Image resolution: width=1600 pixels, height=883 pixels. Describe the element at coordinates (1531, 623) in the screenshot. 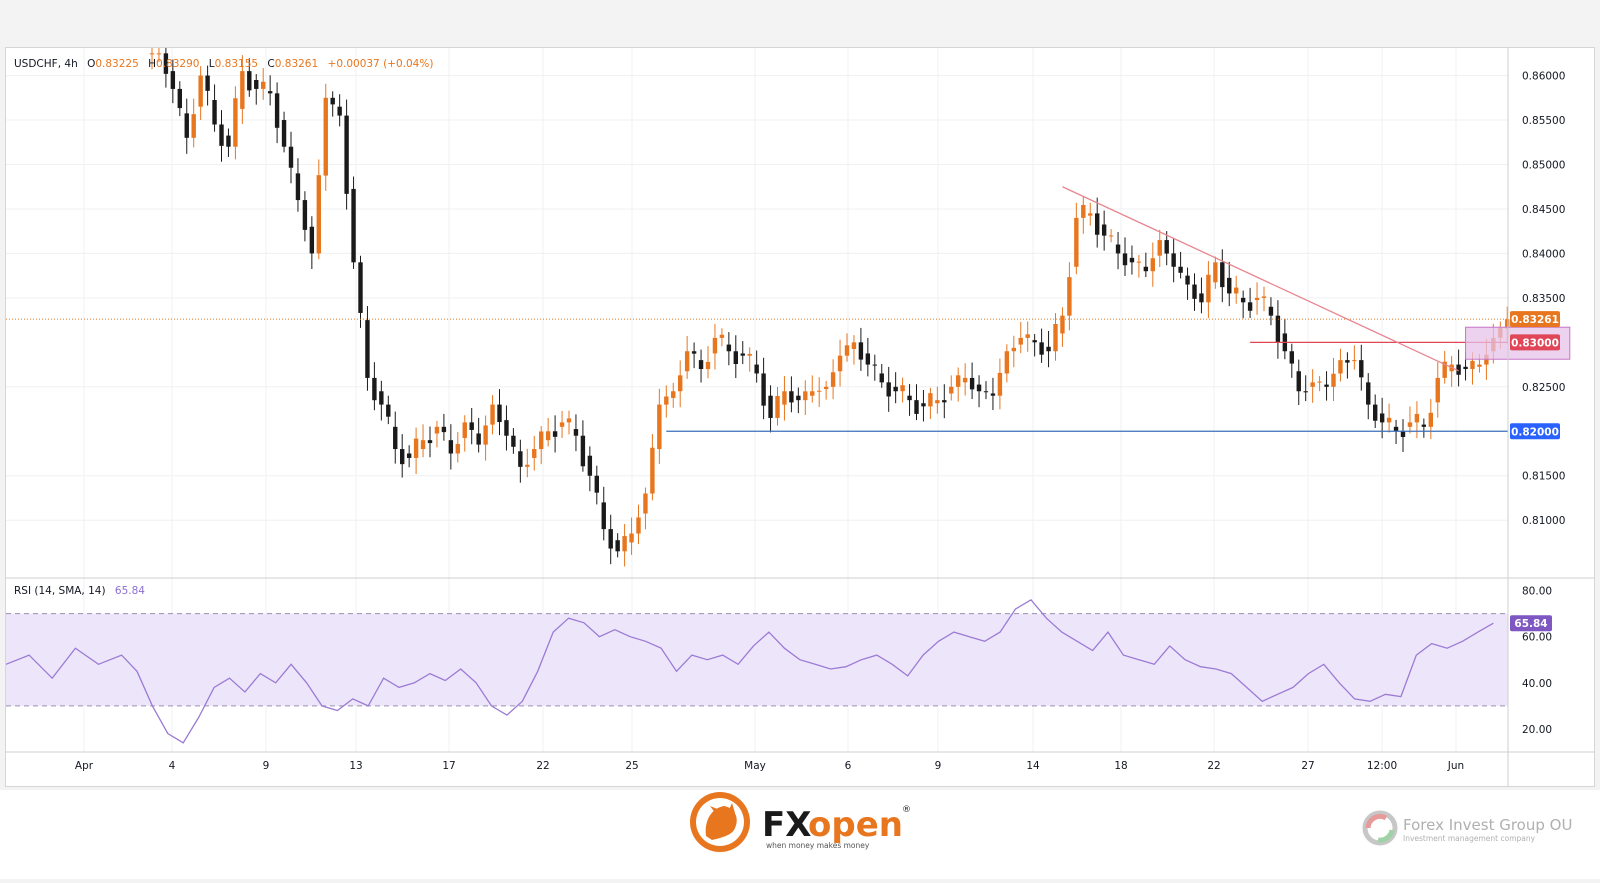

I see `rsi-value-badge` at that location.